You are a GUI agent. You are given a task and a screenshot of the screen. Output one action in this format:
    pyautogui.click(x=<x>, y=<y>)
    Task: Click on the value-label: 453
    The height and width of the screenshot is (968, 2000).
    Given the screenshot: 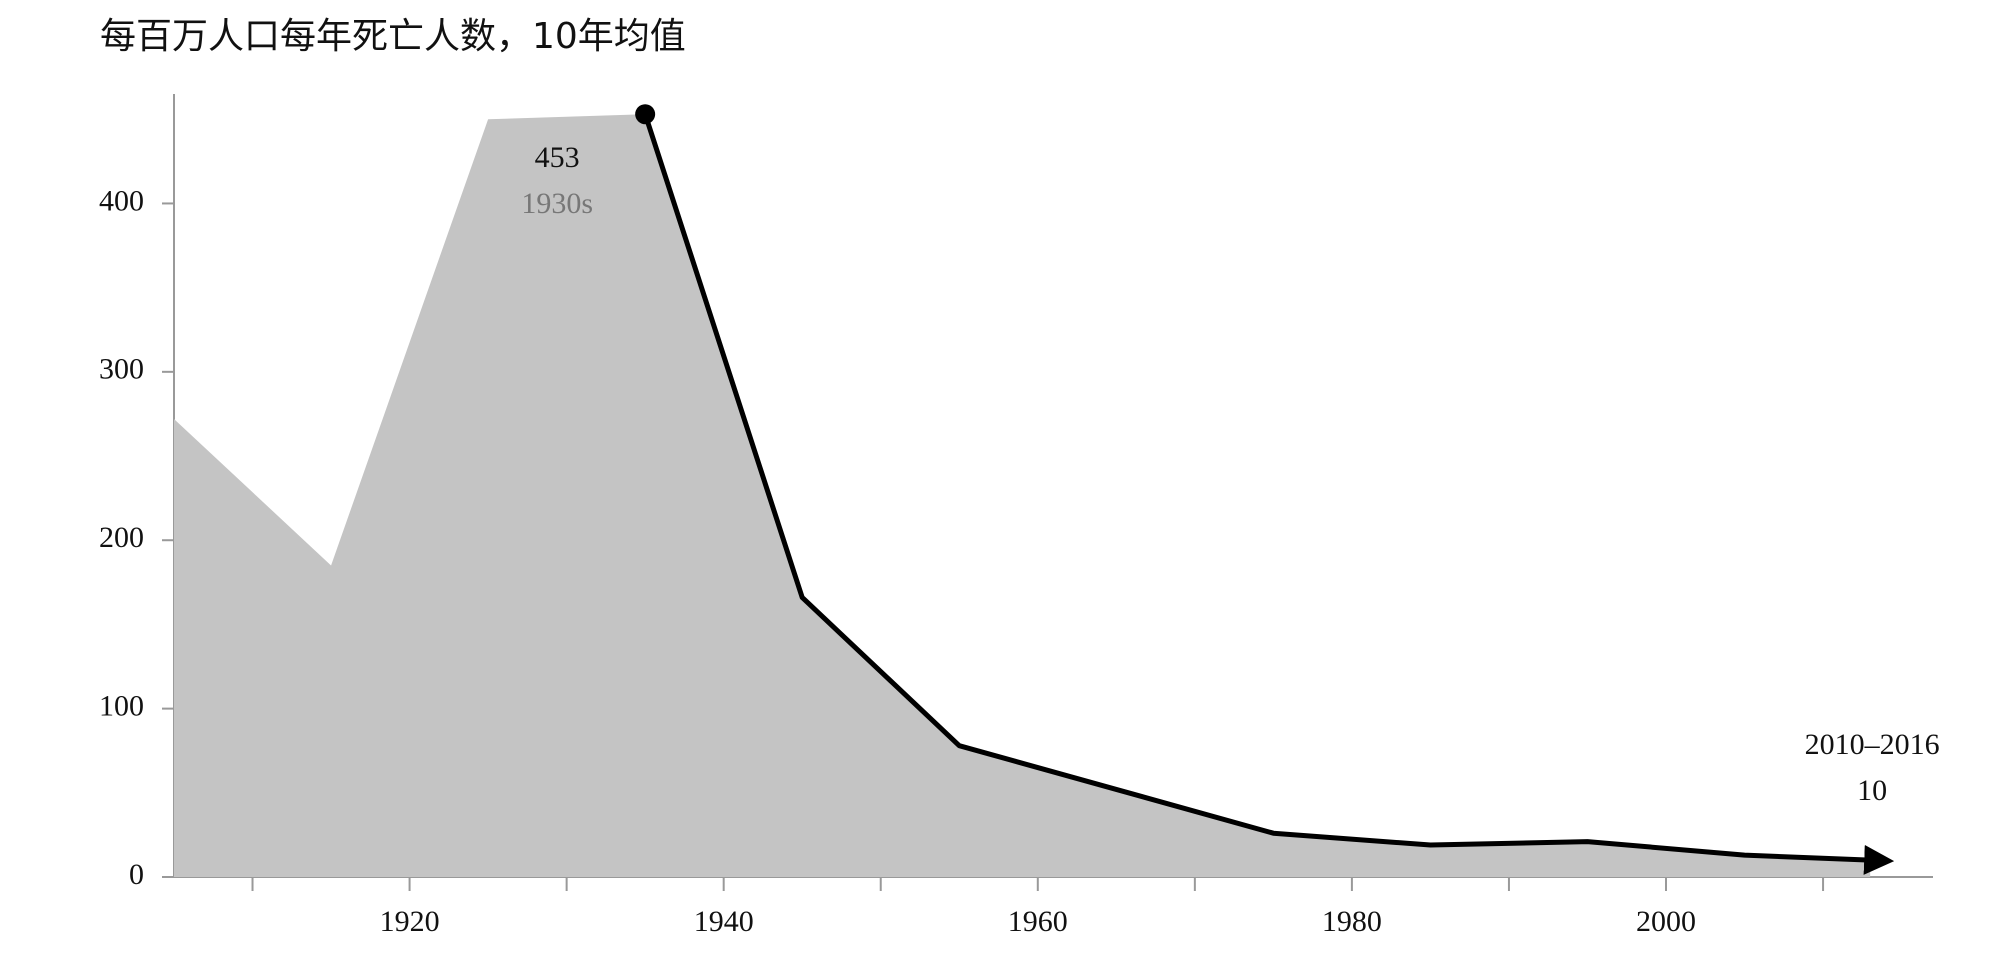 What is the action you would take?
    pyautogui.click(x=557, y=157)
    